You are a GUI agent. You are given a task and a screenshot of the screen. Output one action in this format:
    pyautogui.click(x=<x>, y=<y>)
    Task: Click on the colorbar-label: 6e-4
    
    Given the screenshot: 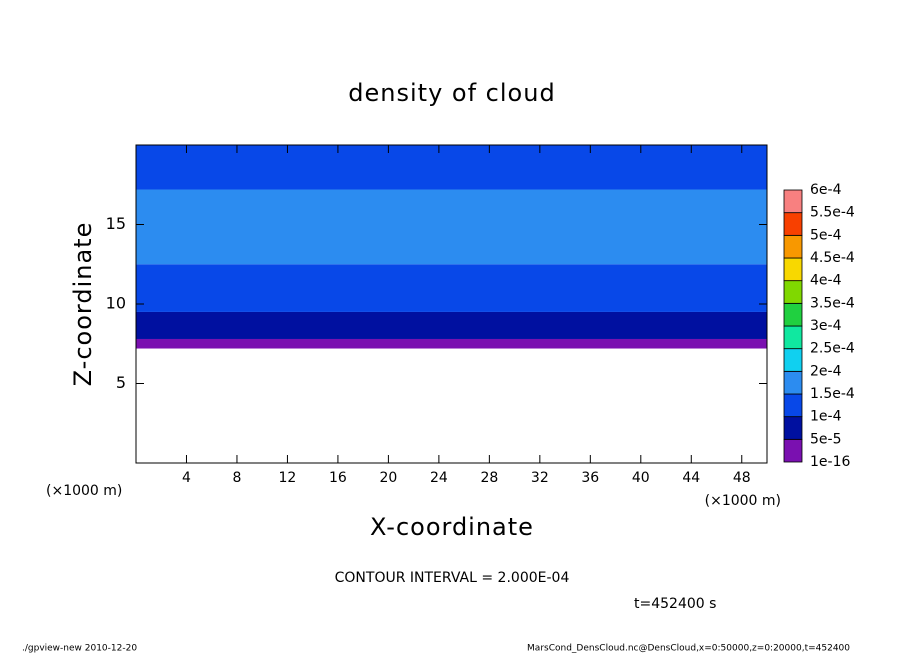 What is the action you would take?
    pyautogui.click(x=826, y=190)
    